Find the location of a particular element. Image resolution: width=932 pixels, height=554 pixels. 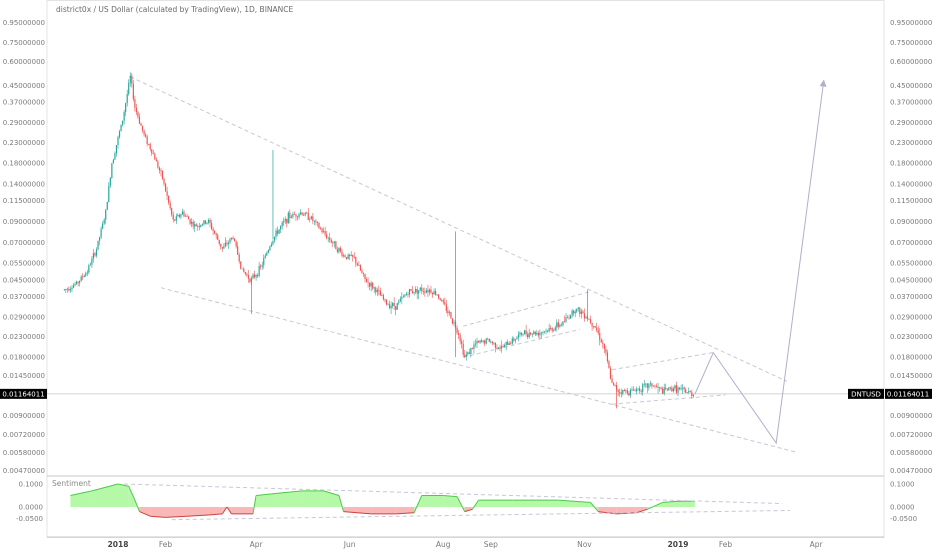

y-tick-label-left: 0.00580000 is located at coordinates (24, 453).